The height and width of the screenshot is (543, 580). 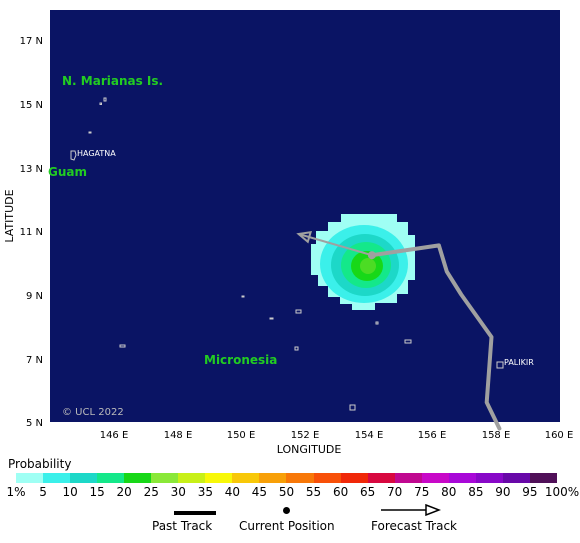 I want to click on city-label-hagatna: HAGATNA, so click(x=96, y=153).